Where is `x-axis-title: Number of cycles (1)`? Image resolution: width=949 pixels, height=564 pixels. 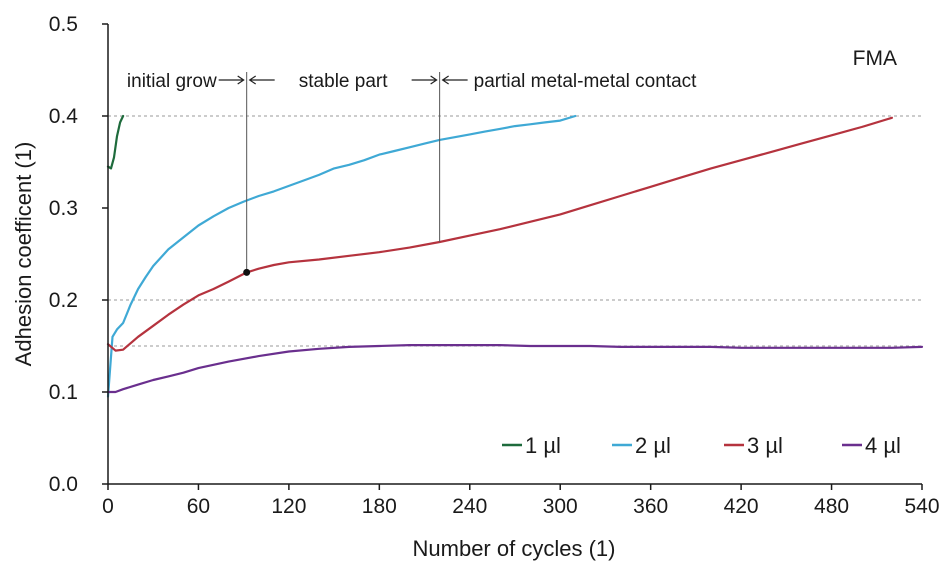 x-axis-title: Number of cycles (1) is located at coordinates (514, 548).